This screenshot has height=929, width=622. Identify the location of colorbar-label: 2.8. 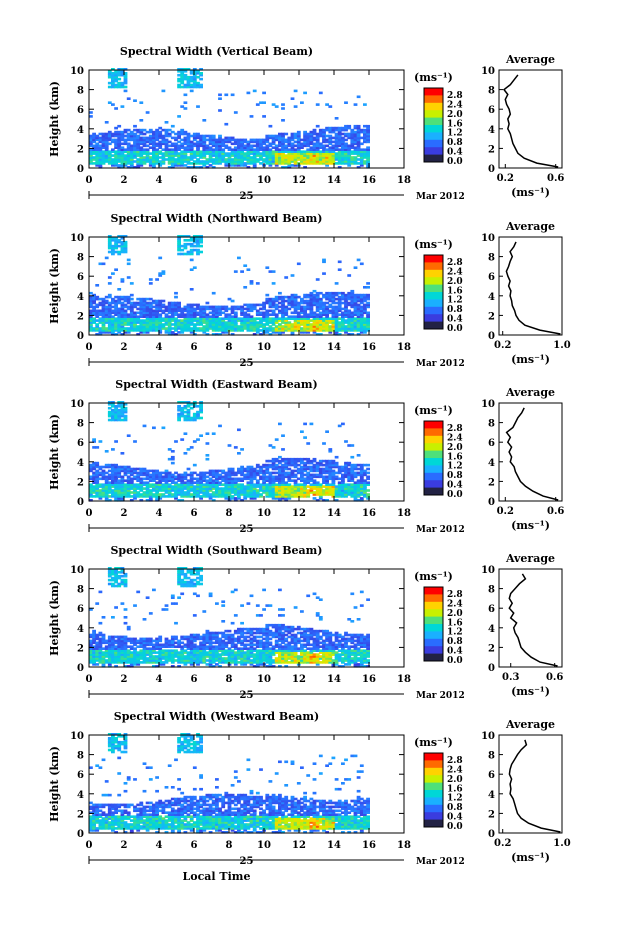
(455, 429).